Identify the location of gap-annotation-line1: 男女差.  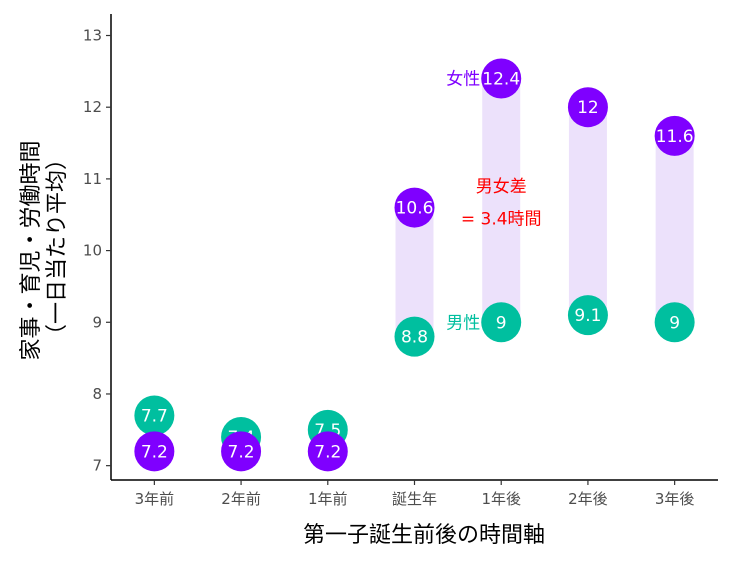
(501, 187).